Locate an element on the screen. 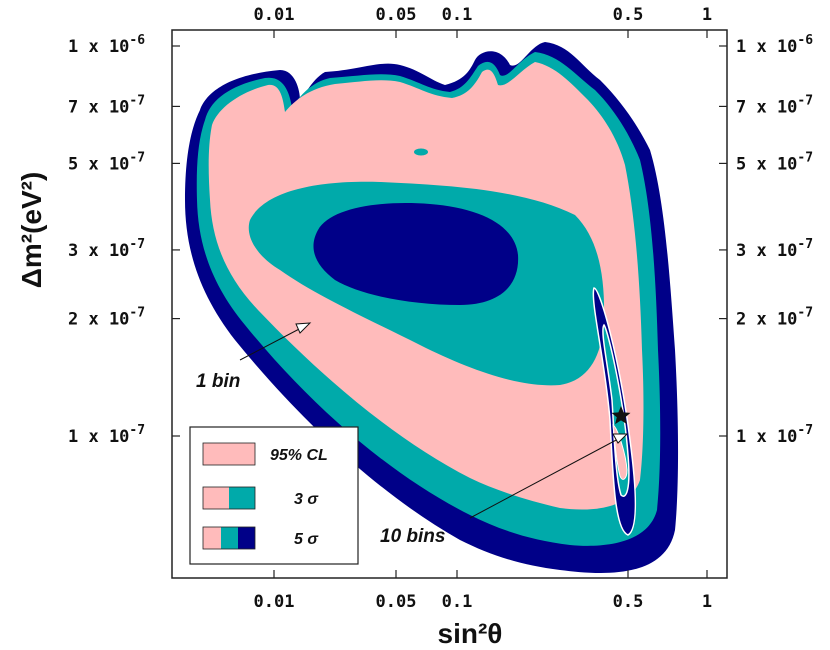  legend-label-5sigma: 5 σ is located at coordinates (306, 539).